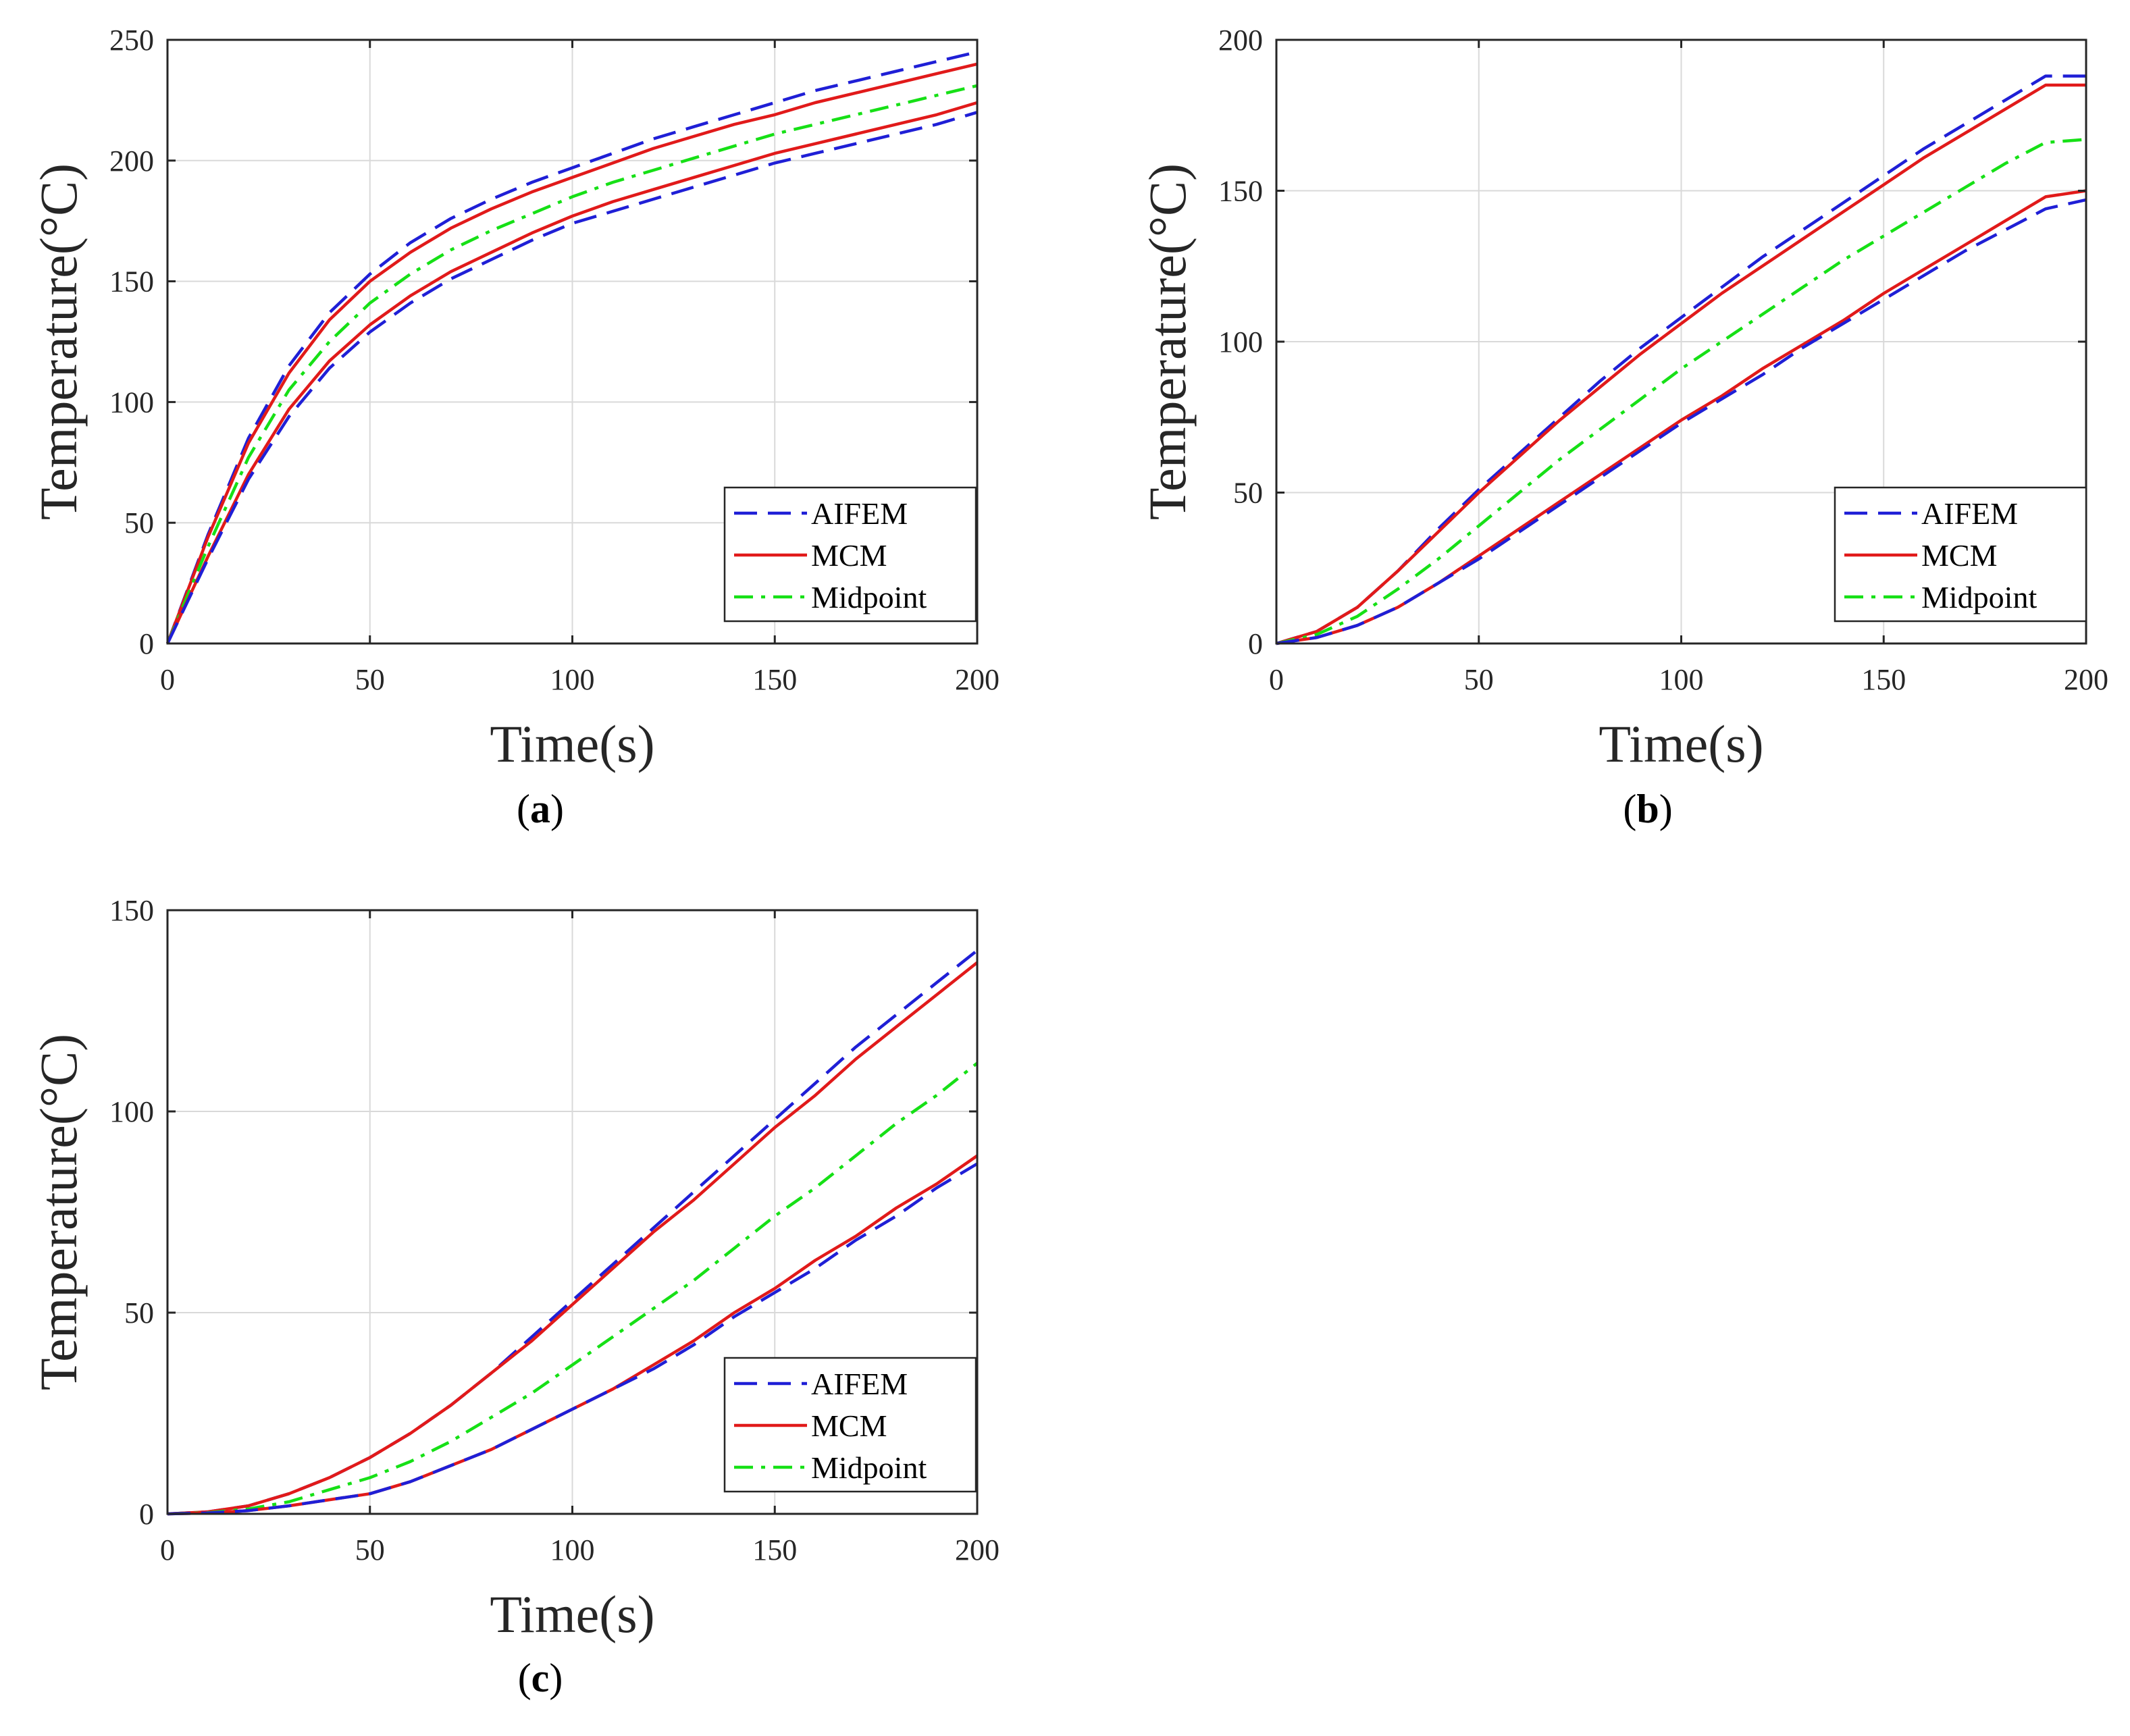 This screenshot has width=2130, height=1736. I want to click on caption-letter: b, so click(1647, 809).